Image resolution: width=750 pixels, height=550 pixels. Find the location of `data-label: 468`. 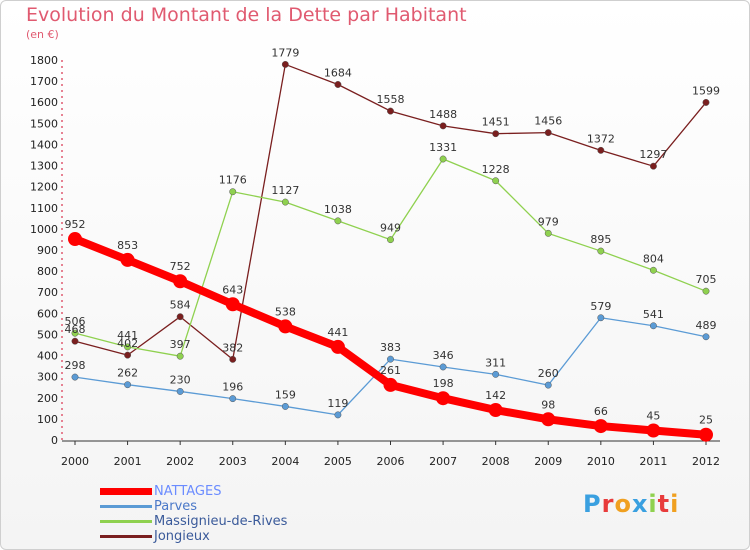

data-label: 468 is located at coordinates (75, 329).